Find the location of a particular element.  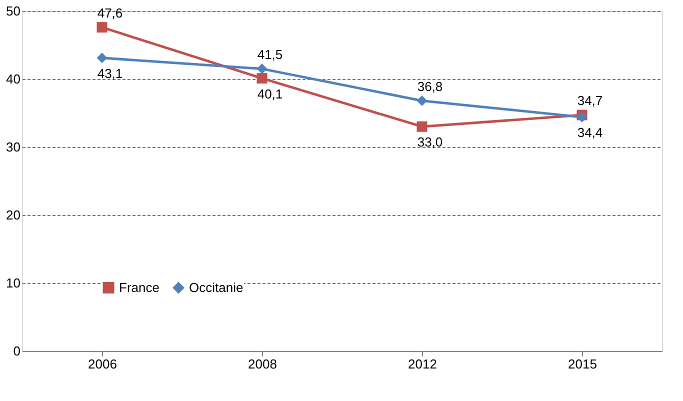

data-label: 36,8 is located at coordinates (430, 86).